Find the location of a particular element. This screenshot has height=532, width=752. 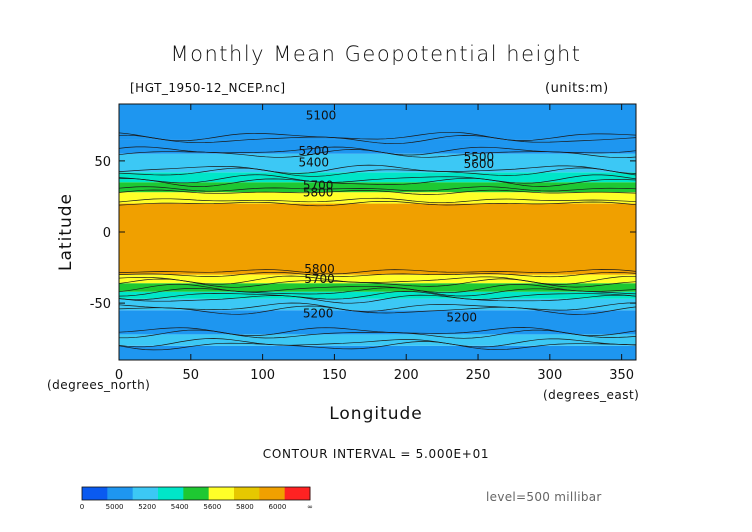

contour-label: 5400 is located at coordinates (314, 163).